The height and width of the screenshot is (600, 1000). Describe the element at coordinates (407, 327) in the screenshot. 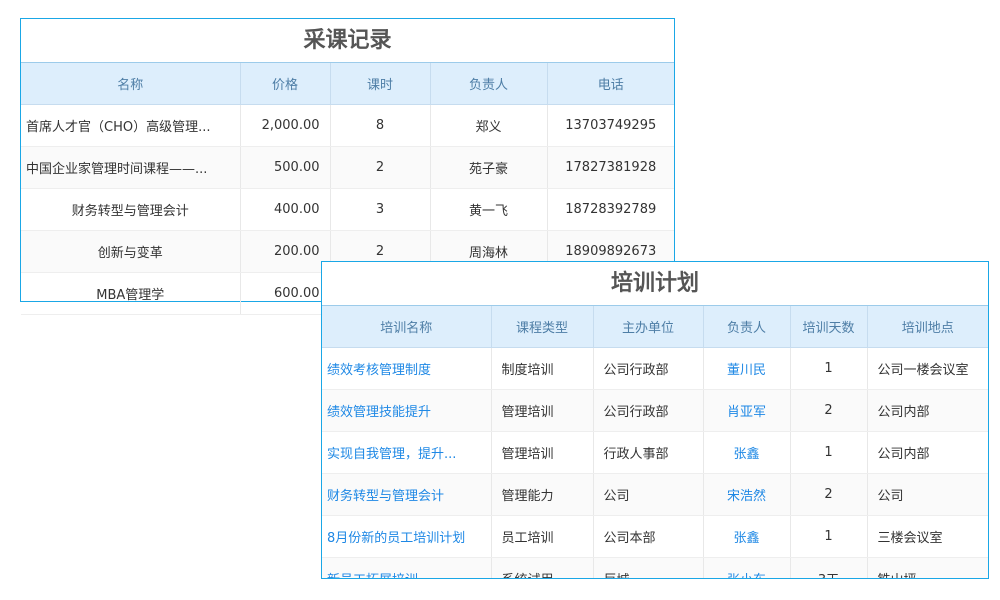

I see `column-header-training-name: 培训名称` at that location.